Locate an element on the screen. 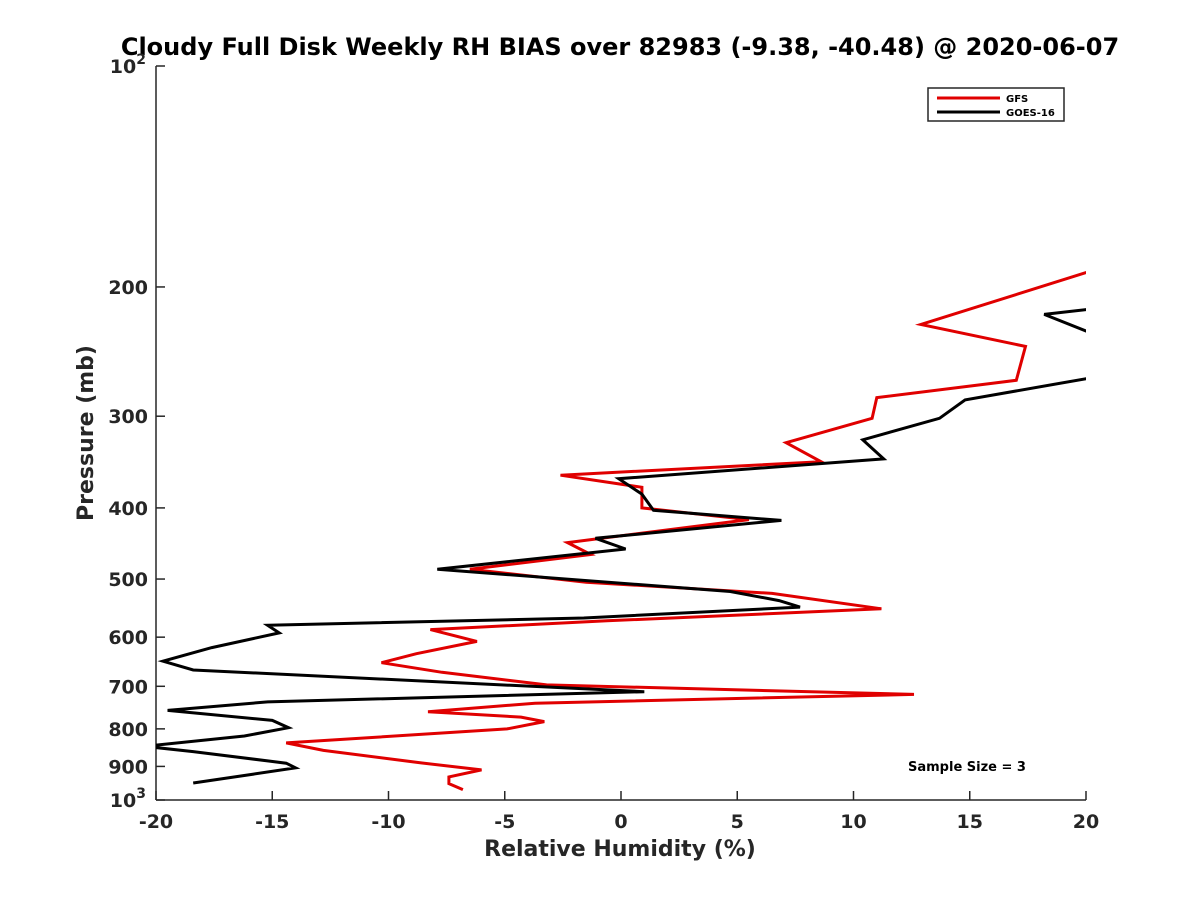 This screenshot has height=904, width=1200. x-tick-label: -20 is located at coordinates (156, 822).